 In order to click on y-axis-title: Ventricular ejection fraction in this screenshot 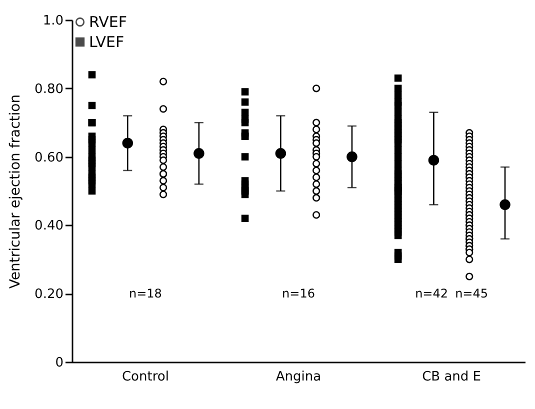, I will do `click(16, 191)`.